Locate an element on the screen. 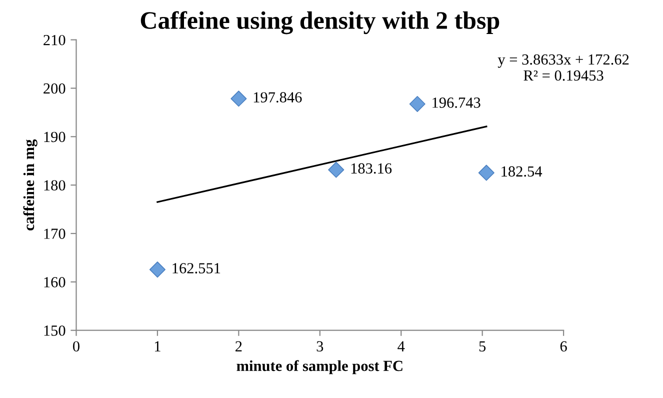 The height and width of the screenshot is (398, 663). data-label: 183.16 is located at coordinates (371, 168).